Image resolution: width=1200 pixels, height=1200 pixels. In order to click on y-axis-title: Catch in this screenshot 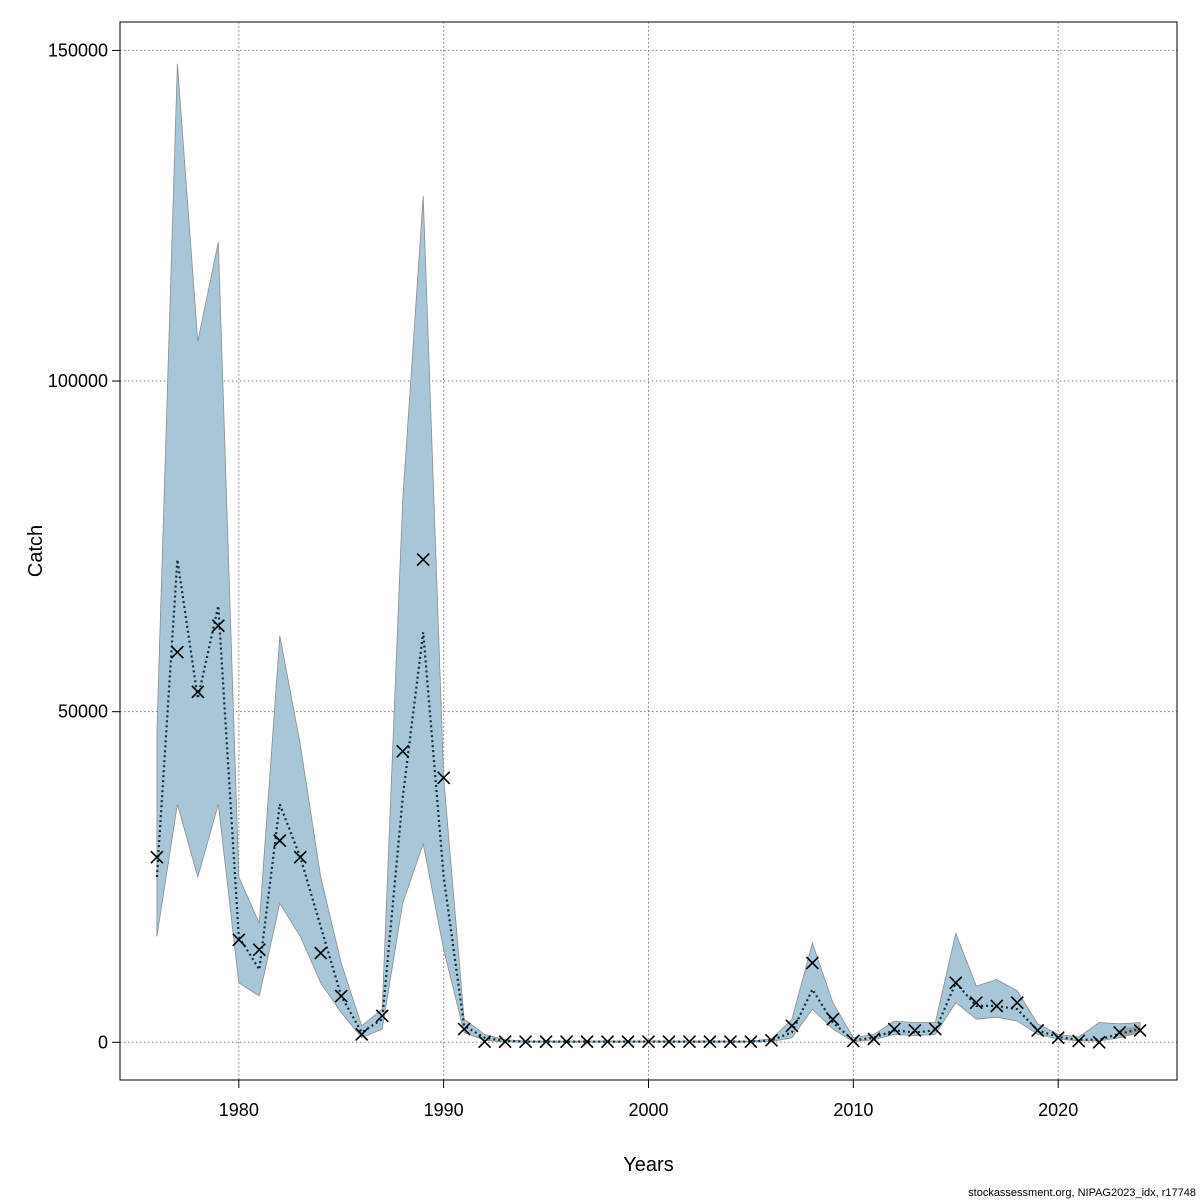, I will do `click(36, 551)`.